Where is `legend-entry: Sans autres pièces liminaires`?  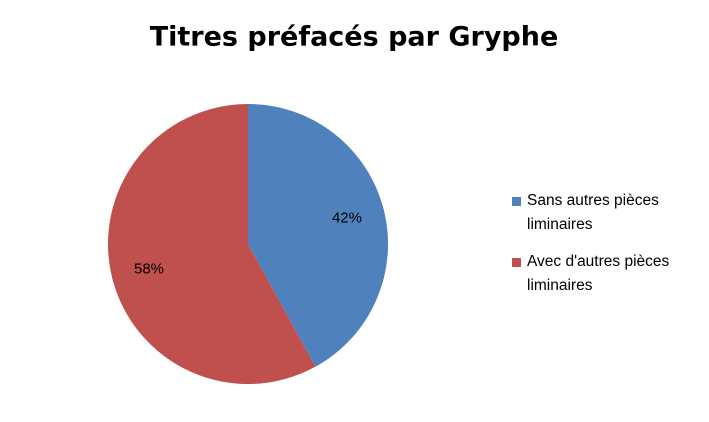
legend-entry: Sans autres pièces liminaires is located at coordinates (599, 213).